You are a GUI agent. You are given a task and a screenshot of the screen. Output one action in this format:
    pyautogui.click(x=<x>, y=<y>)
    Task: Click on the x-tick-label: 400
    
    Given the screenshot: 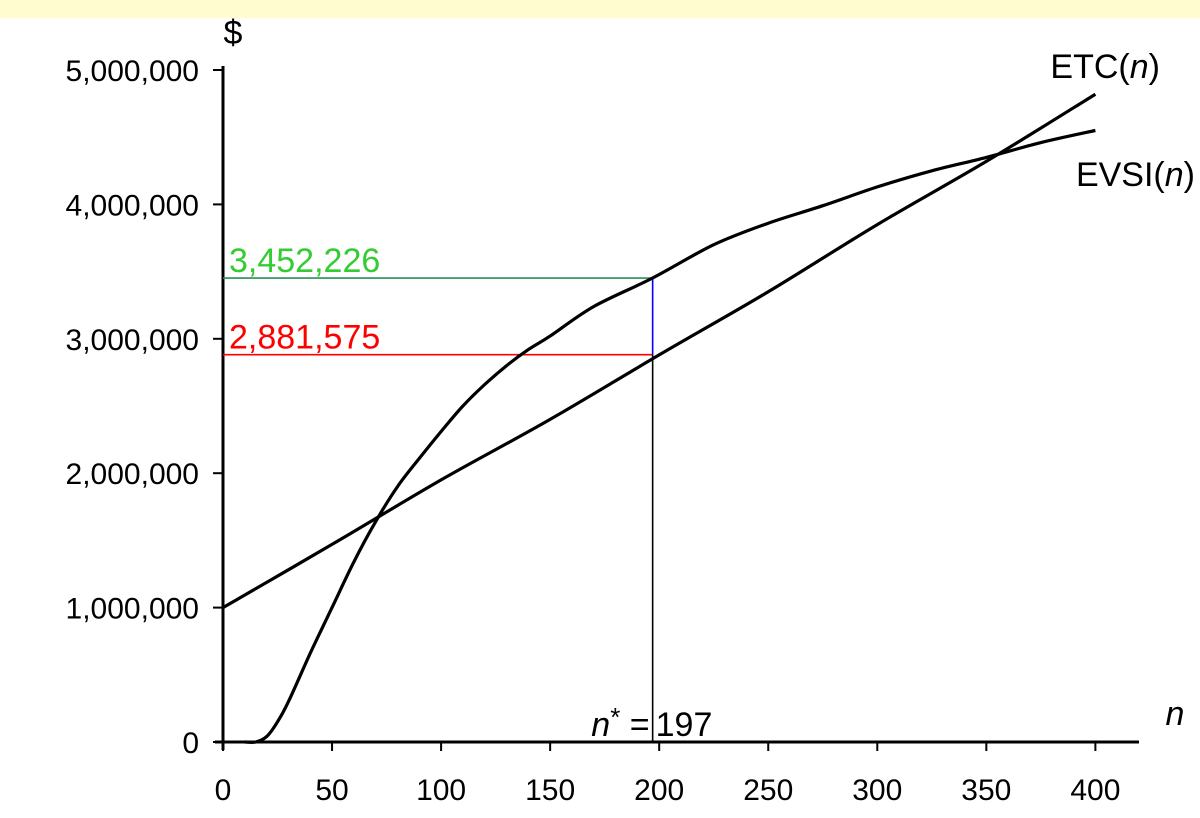 What is the action you would take?
    pyautogui.click(x=1095, y=790)
    